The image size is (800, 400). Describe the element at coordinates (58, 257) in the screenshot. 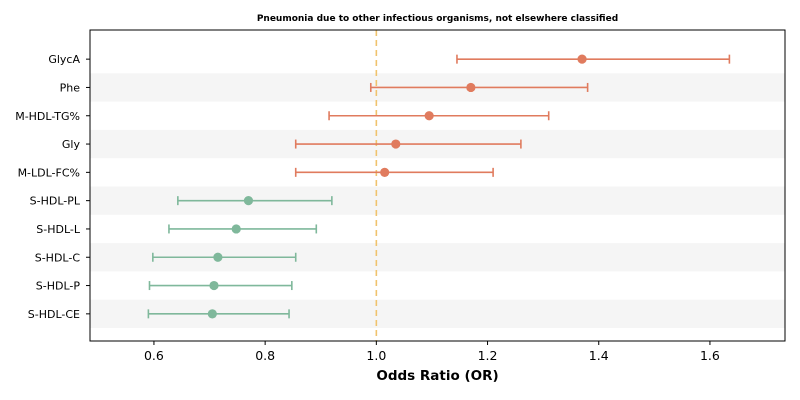

I see `y-tick-label: S-HDL-C` at that location.